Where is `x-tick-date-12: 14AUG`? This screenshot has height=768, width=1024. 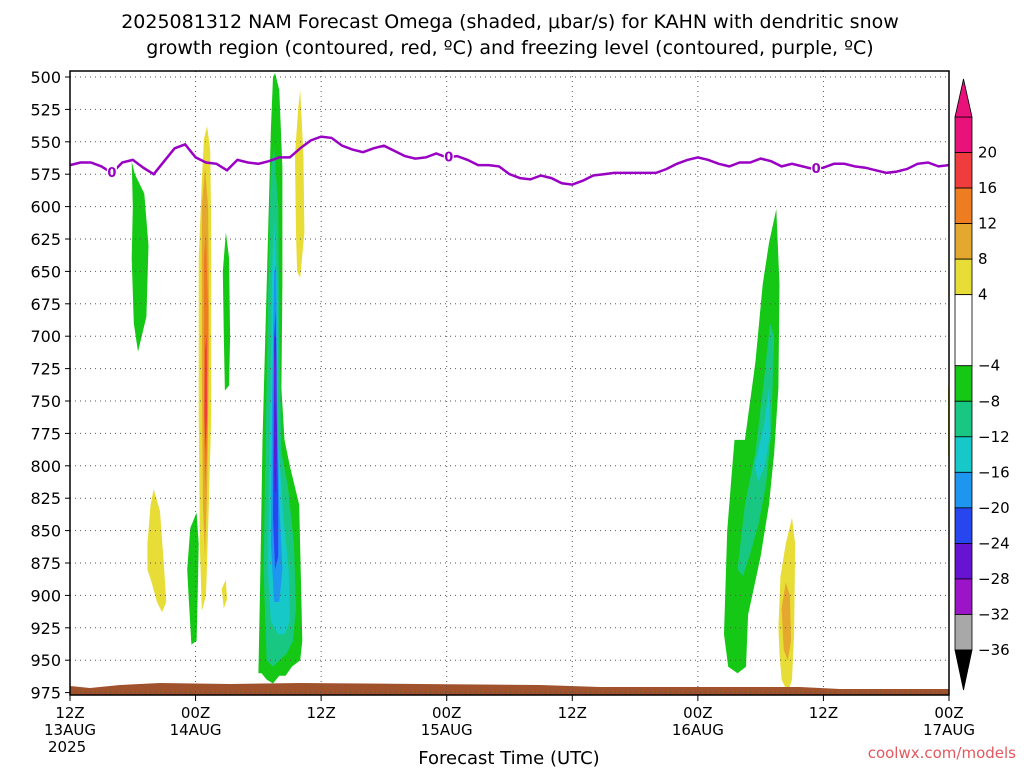 x-tick-date-12: 14AUG is located at coordinates (196, 730).